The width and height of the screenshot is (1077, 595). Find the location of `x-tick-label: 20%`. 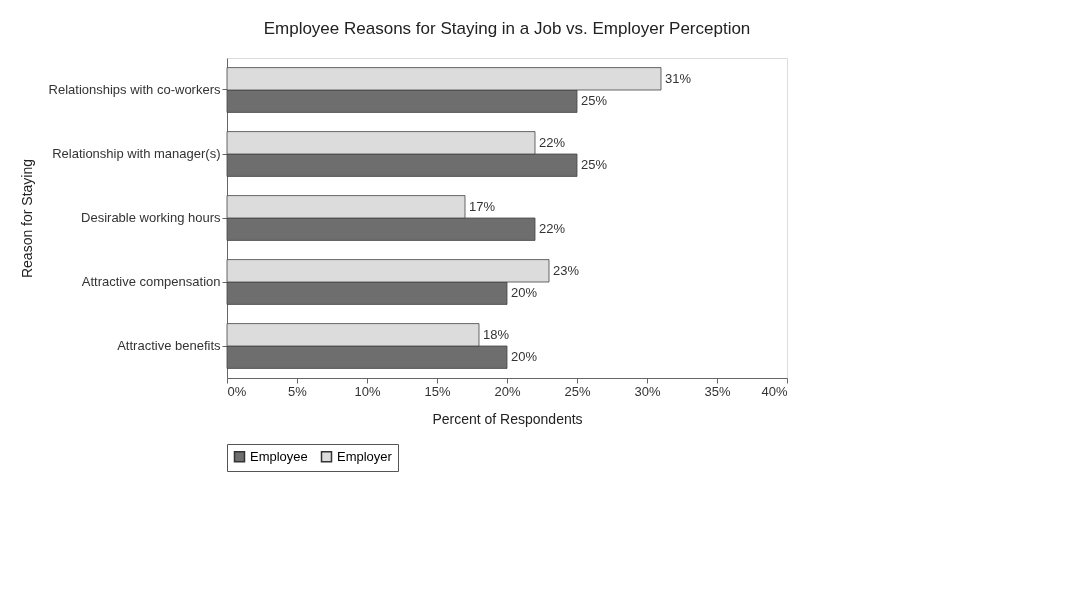

x-tick-label: 20% is located at coordinates (507, 391).